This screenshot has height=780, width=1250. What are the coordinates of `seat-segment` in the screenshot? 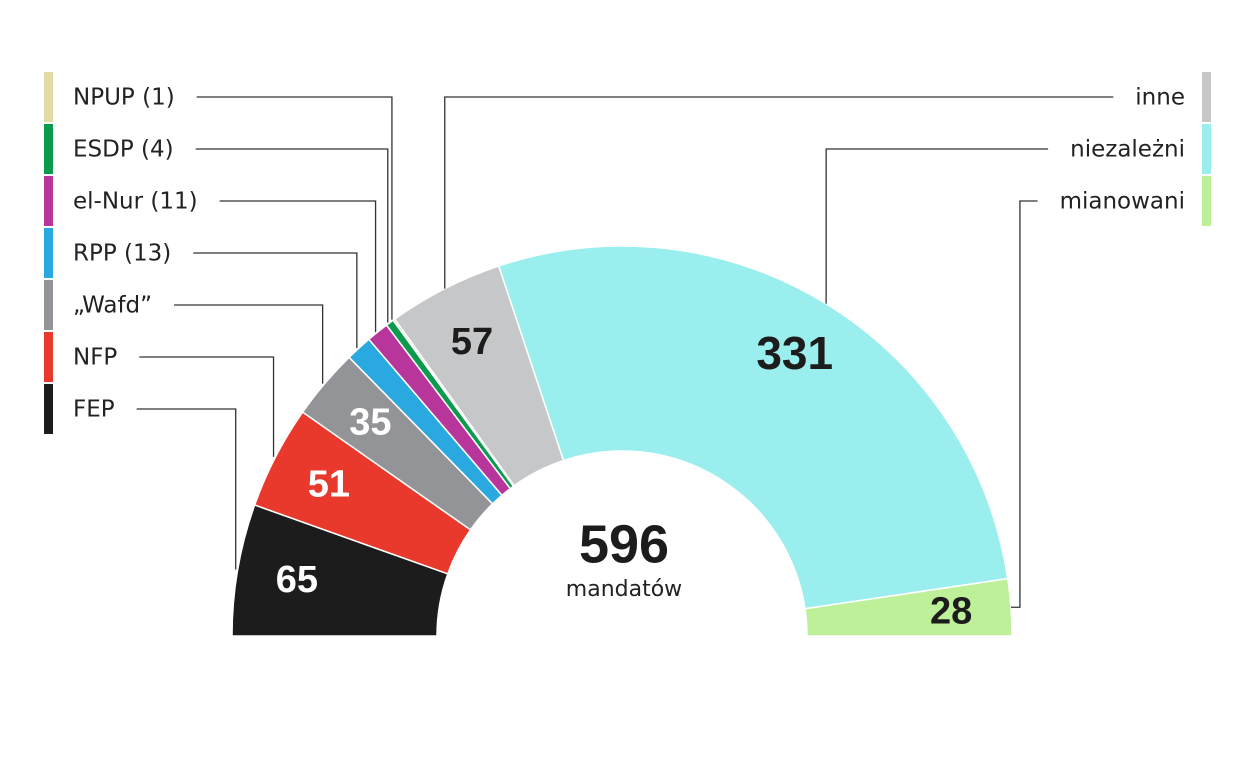 It's located at (908, 607).